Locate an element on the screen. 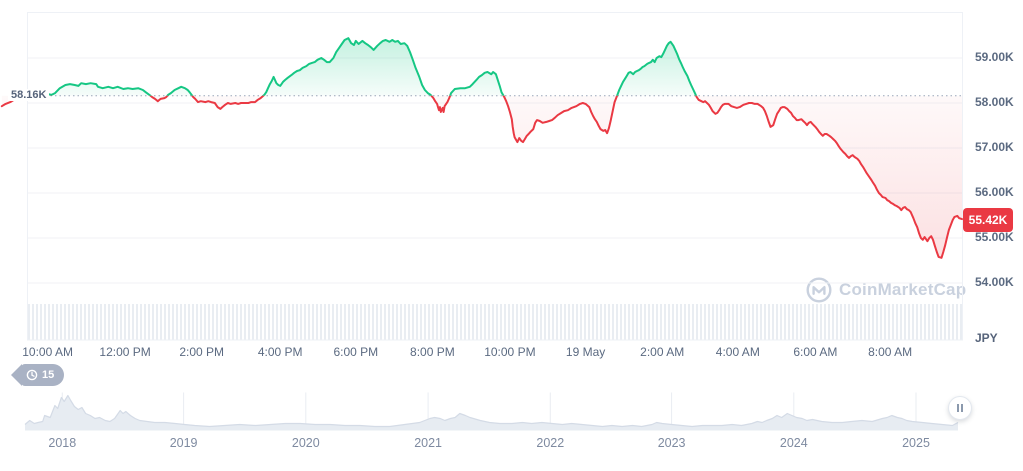 This screenshot has height=471, width=1023. x-axis-label: 4:00 AM is located at coordinates (737, 352).